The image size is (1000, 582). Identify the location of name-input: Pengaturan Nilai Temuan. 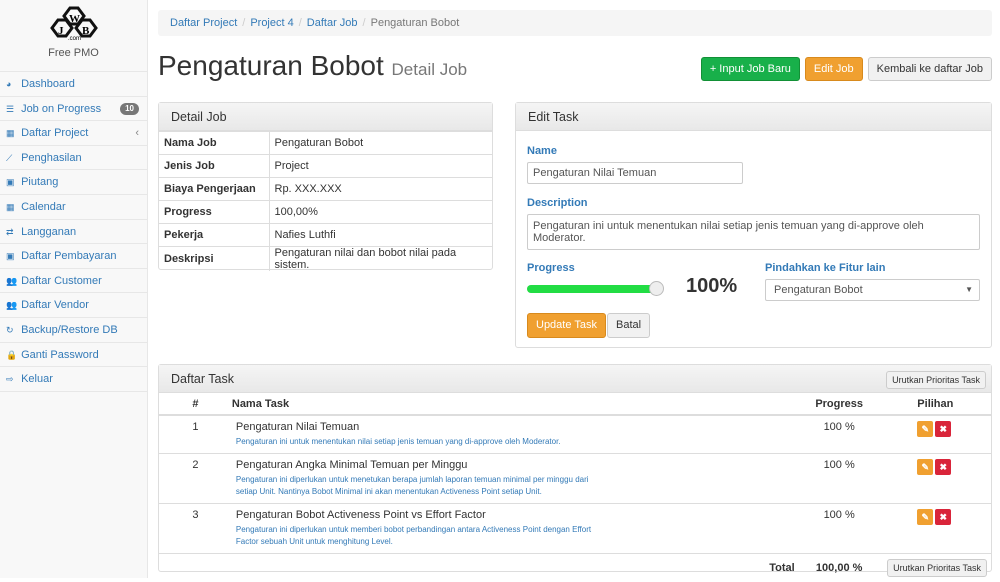
(635, 173).